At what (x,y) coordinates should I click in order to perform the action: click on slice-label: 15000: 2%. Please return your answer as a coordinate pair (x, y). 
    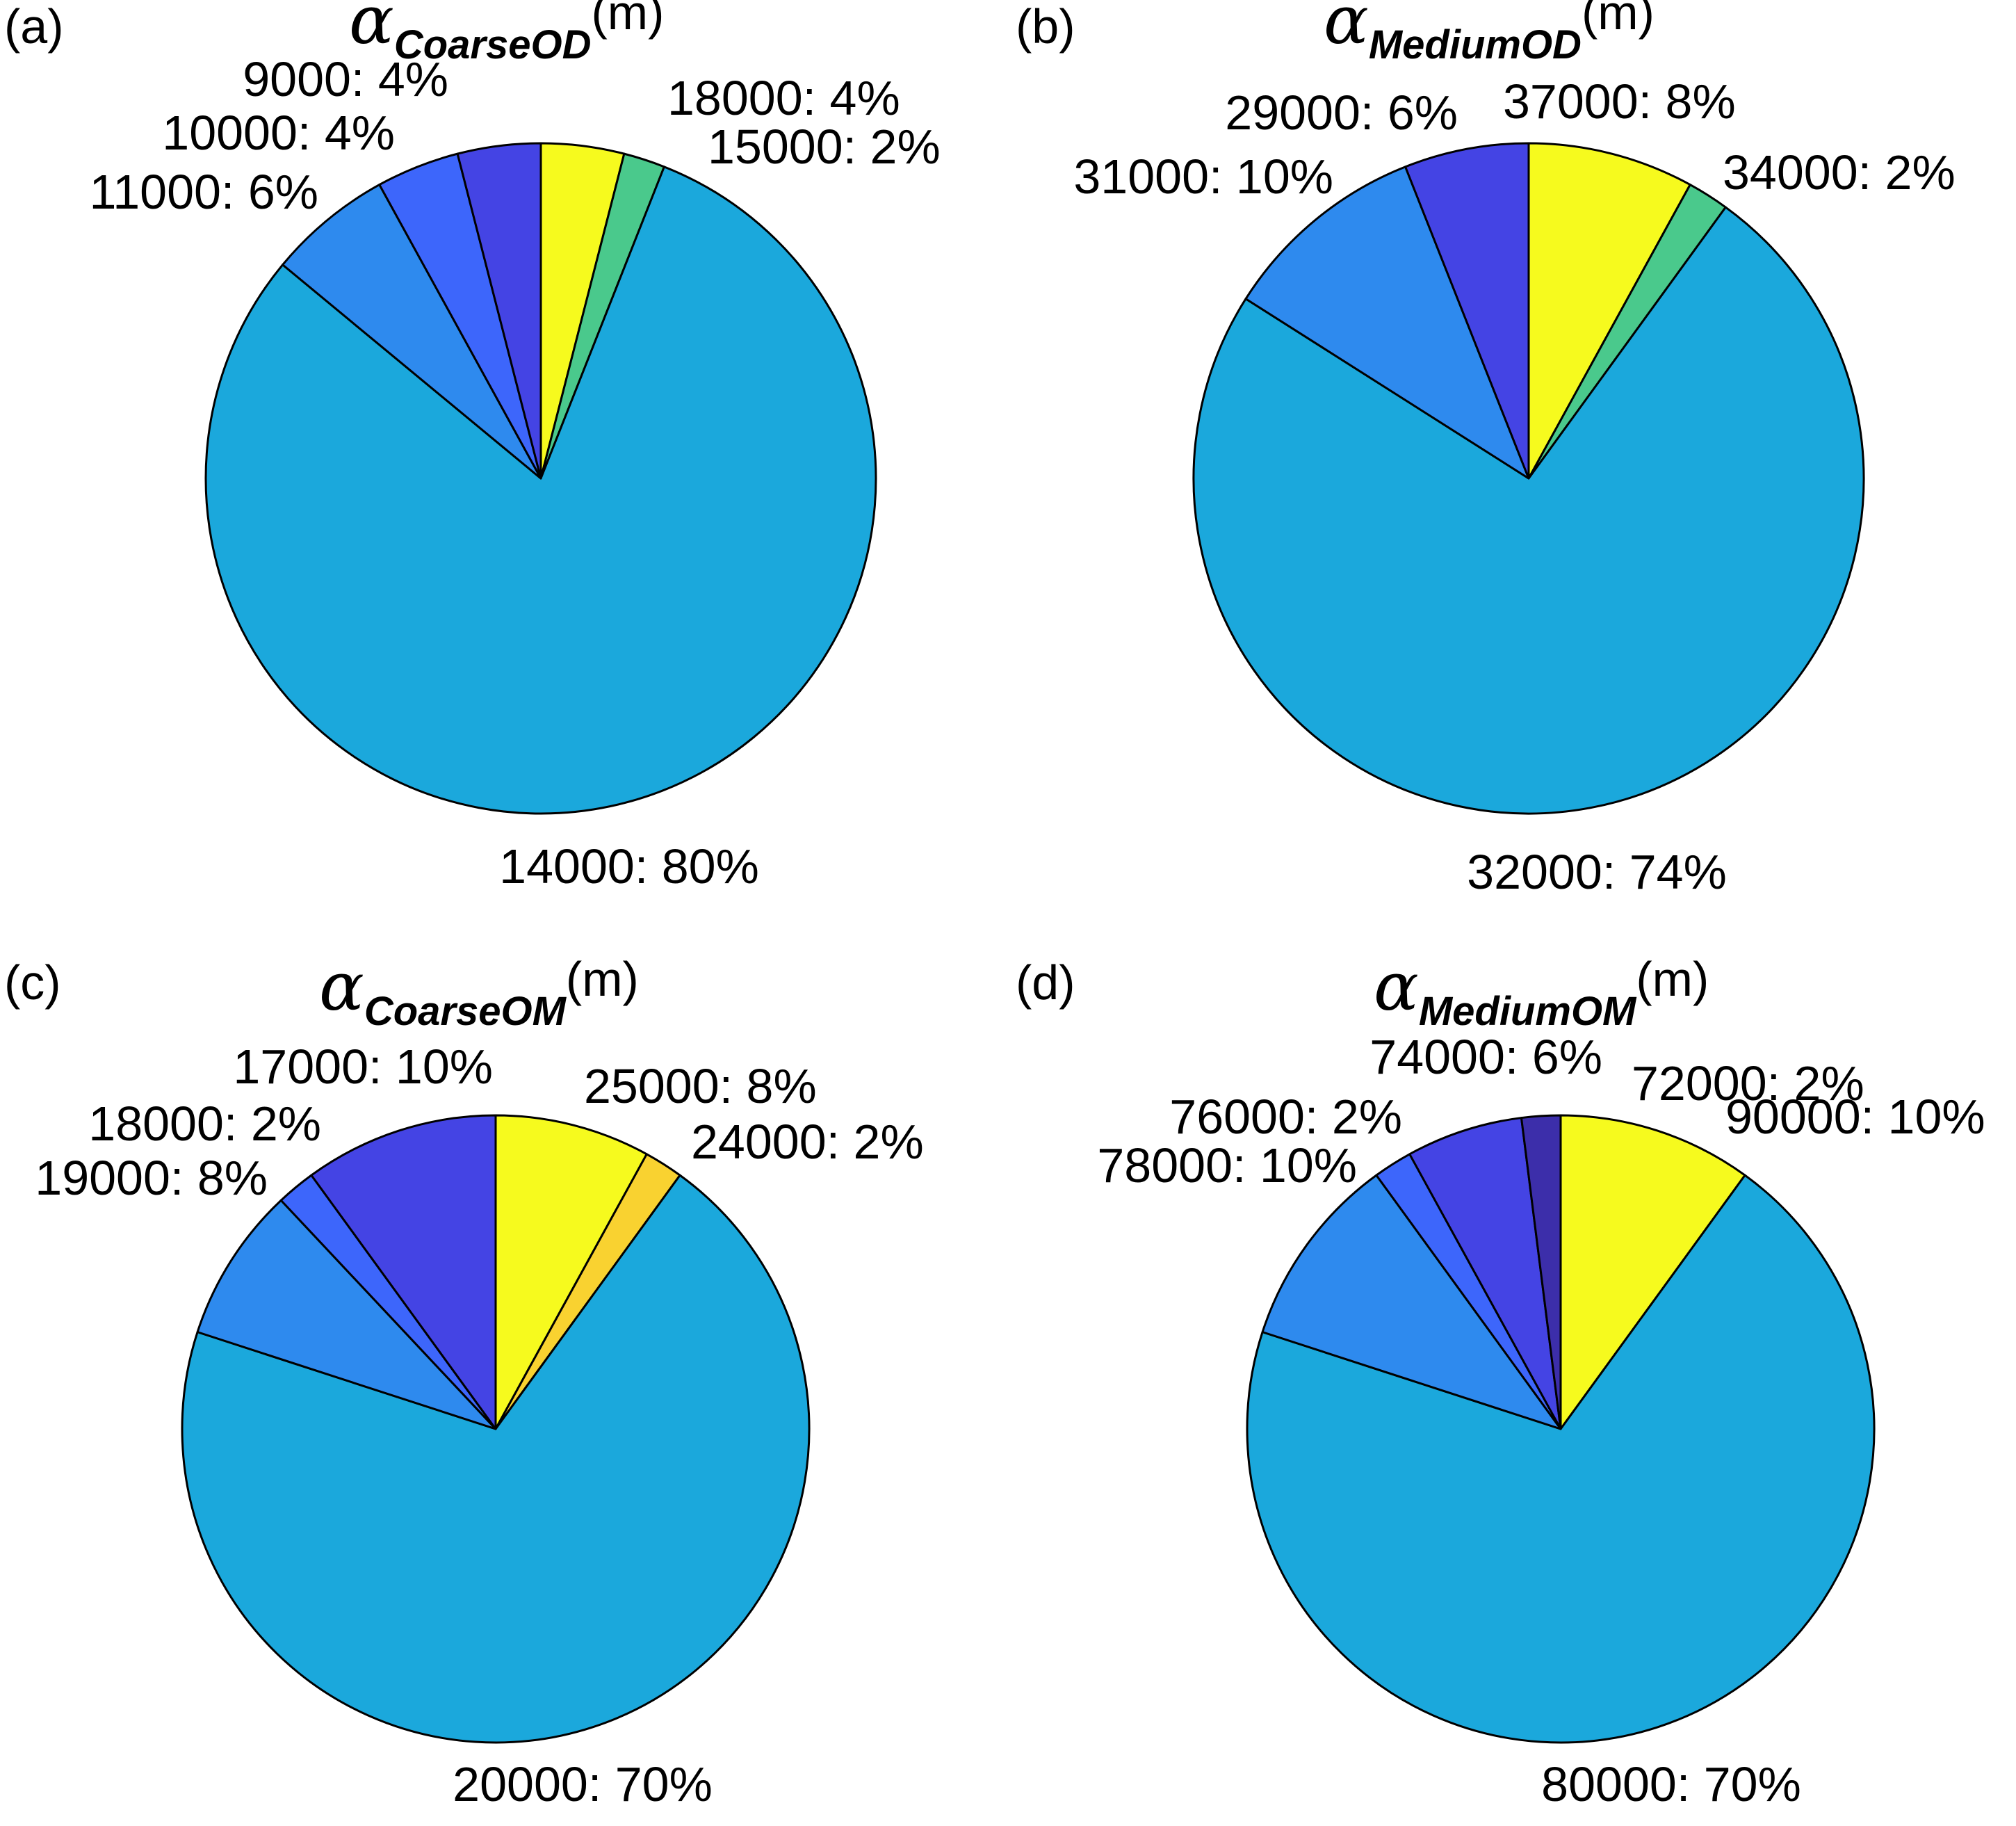
    Looking at the image, I should click on (824, 147).